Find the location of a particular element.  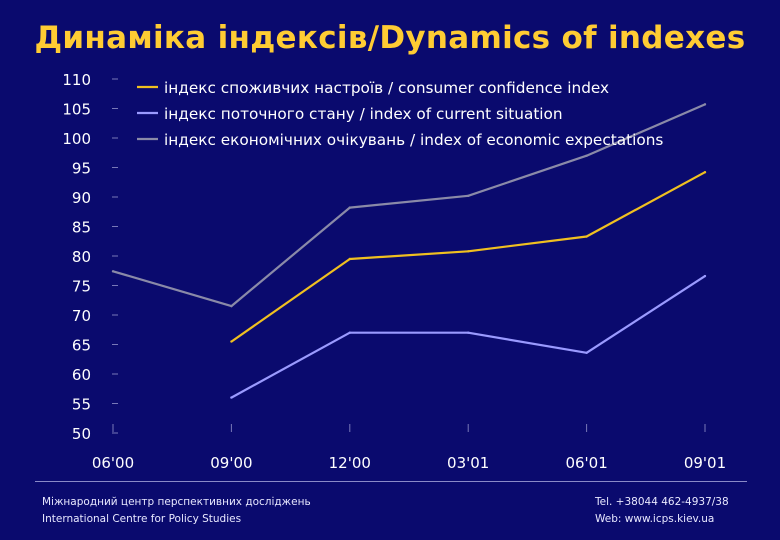

x-tick-label: 03'01 is located at coordinates (468, 463).